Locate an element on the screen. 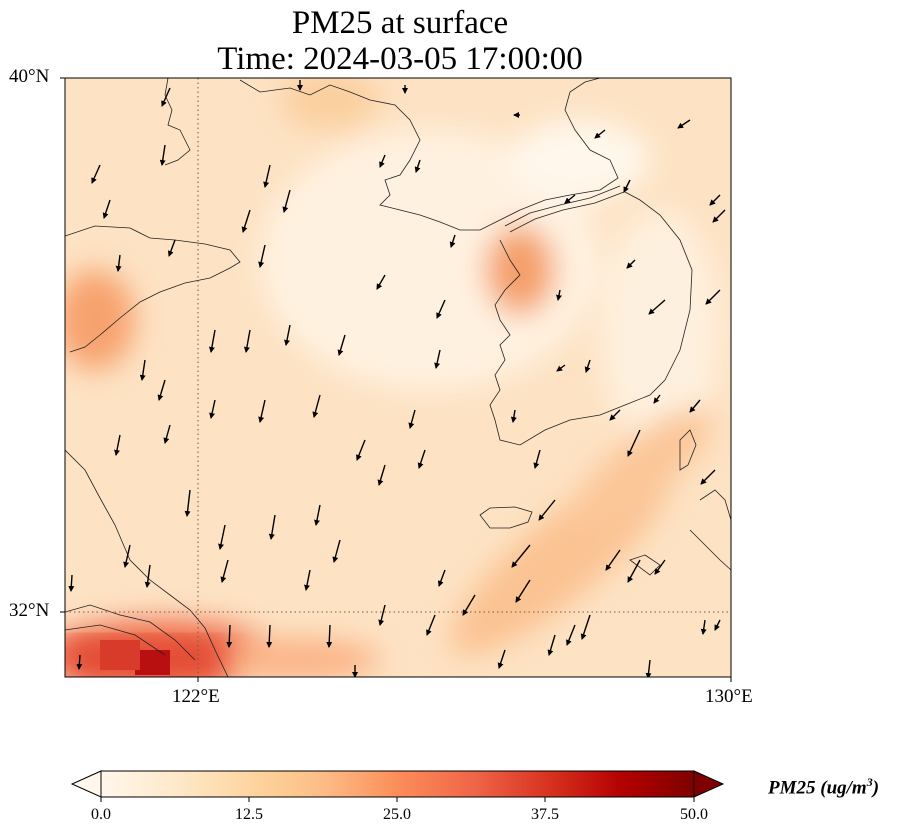  colorbar-tick-2: 25.0 is located at coordinates (397, 814).